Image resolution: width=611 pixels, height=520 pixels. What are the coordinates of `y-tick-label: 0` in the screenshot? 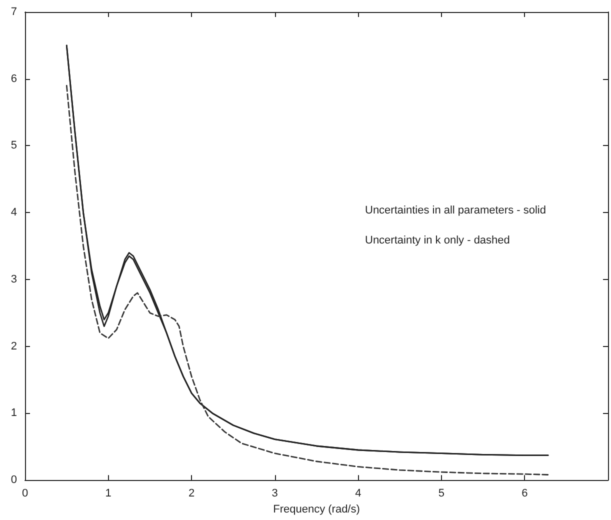 It's located at (13, 480).